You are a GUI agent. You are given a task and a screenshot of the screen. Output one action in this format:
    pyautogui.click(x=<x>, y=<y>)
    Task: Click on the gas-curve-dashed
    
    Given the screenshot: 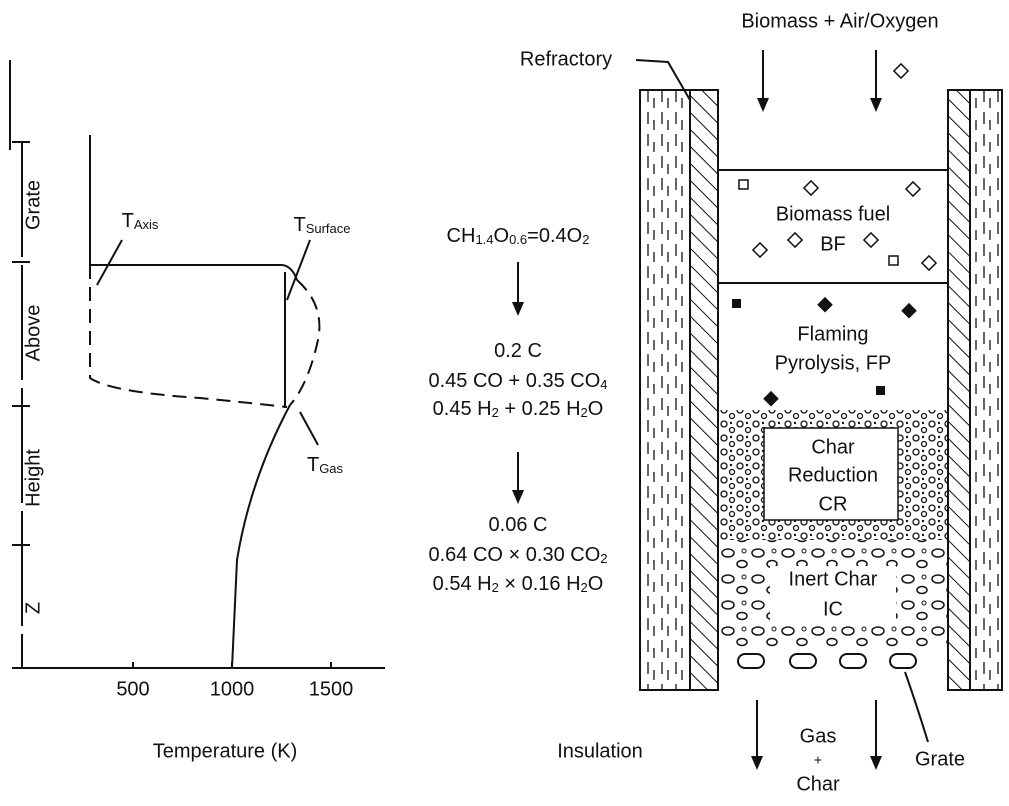 What is the action you would take?
    pyautogui.click(x=305, y=342)
    